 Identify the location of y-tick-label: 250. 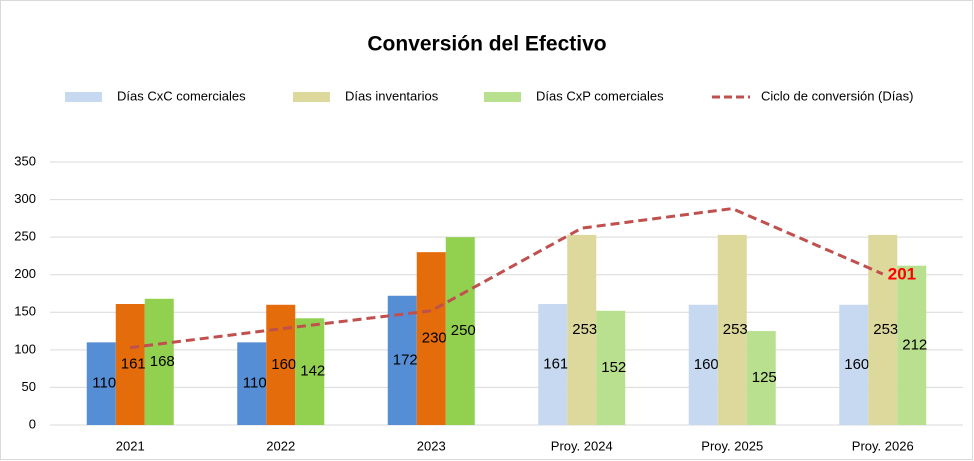
(25, 236).